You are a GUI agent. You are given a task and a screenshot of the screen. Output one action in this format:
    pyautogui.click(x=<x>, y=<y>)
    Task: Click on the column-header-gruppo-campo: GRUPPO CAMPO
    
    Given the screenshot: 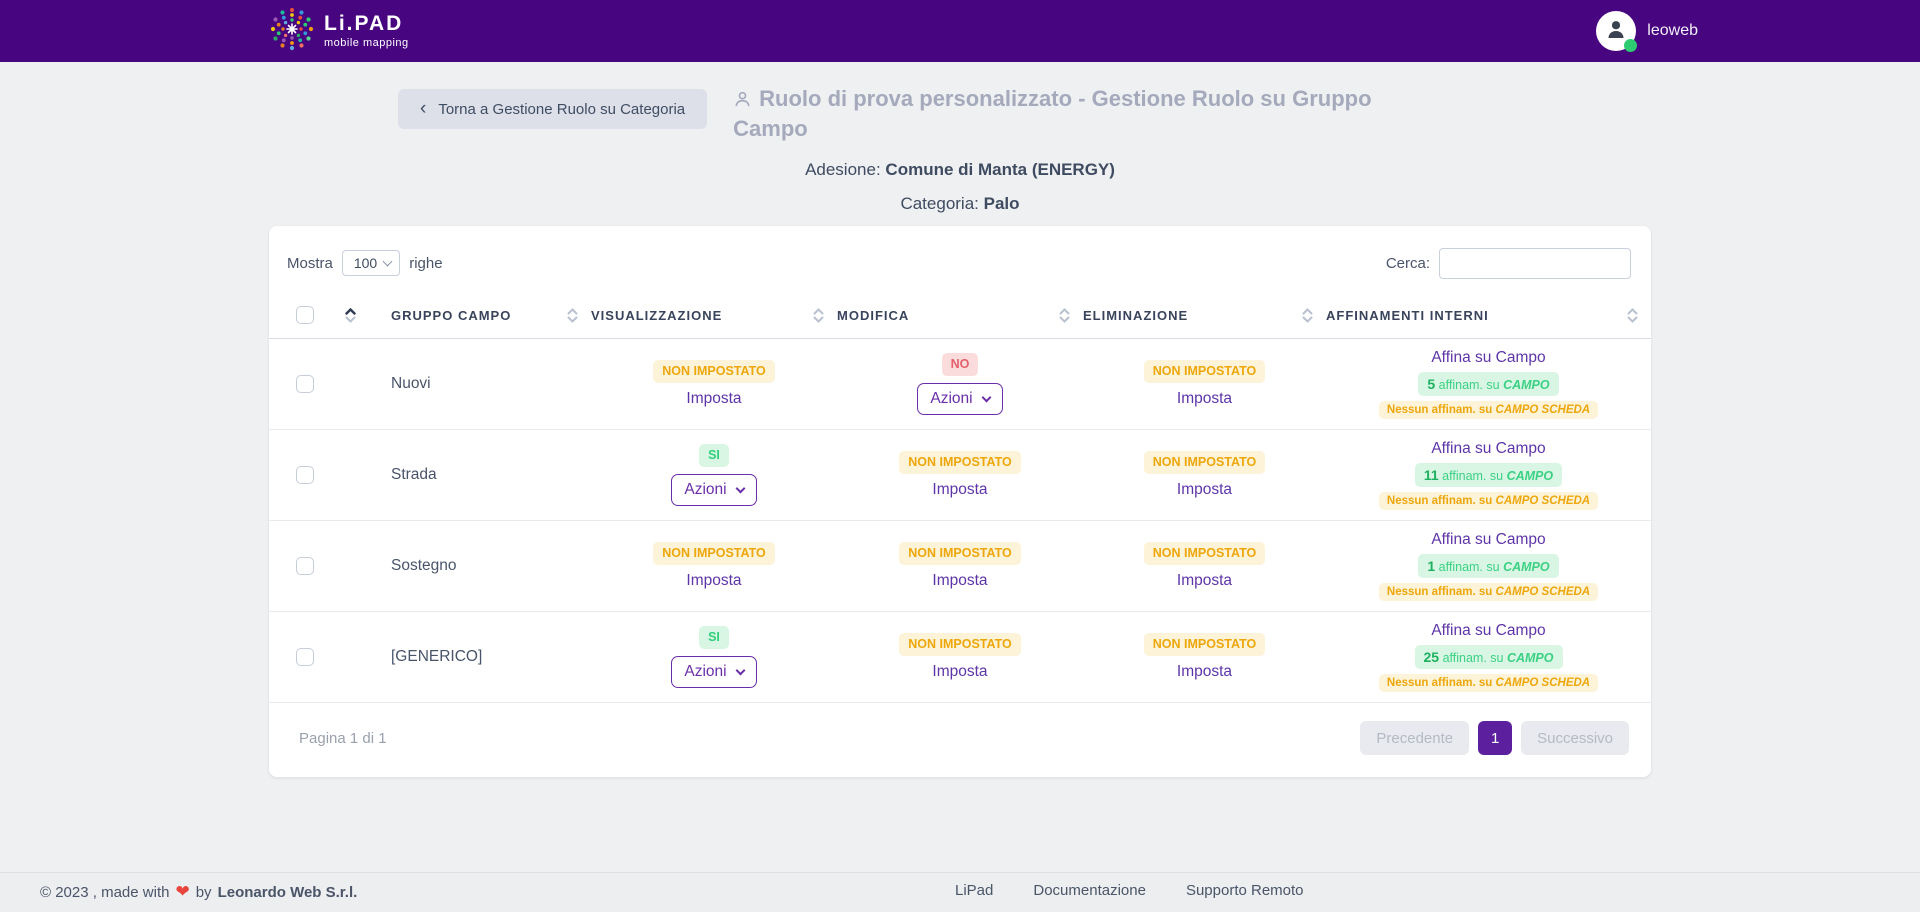 What is the action you would take?
    pyautogui.click(x=451, y=315)
    